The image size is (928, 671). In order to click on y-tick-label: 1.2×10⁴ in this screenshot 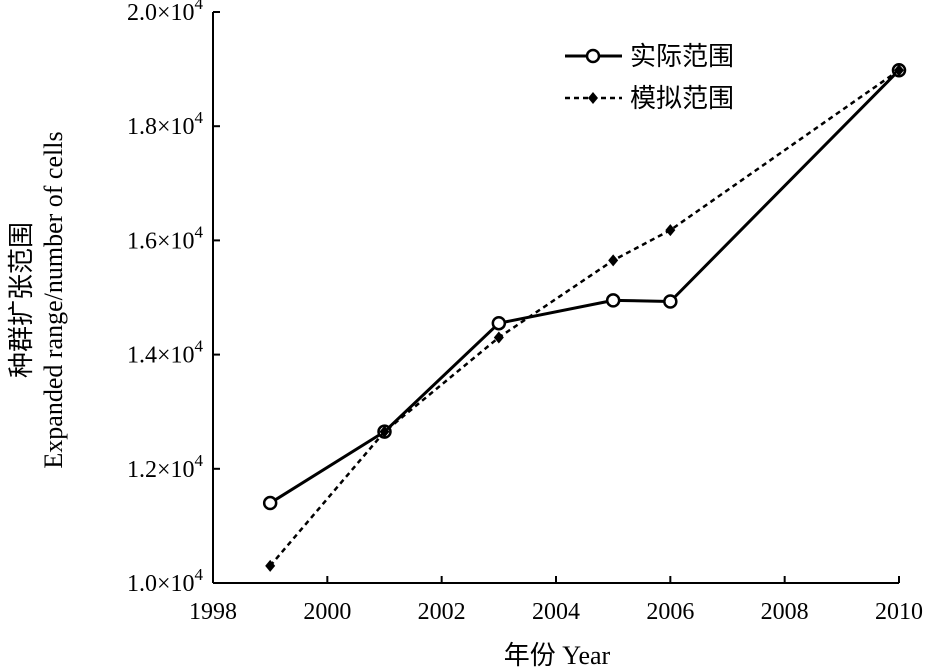, I will do `click(165, 467)`.